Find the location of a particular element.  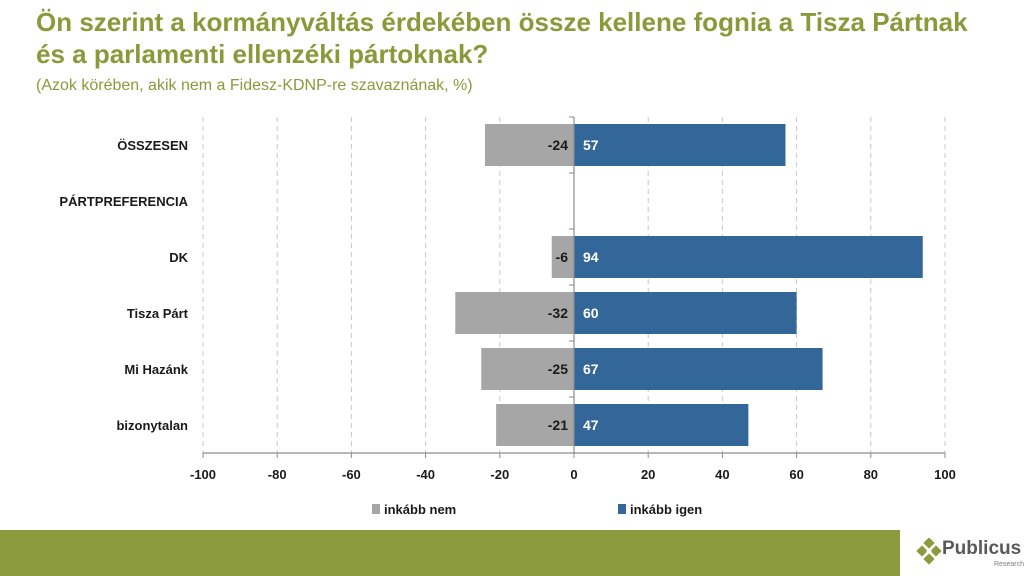

publicus-logo: Publicus Research is located at coordinates (969, 554).